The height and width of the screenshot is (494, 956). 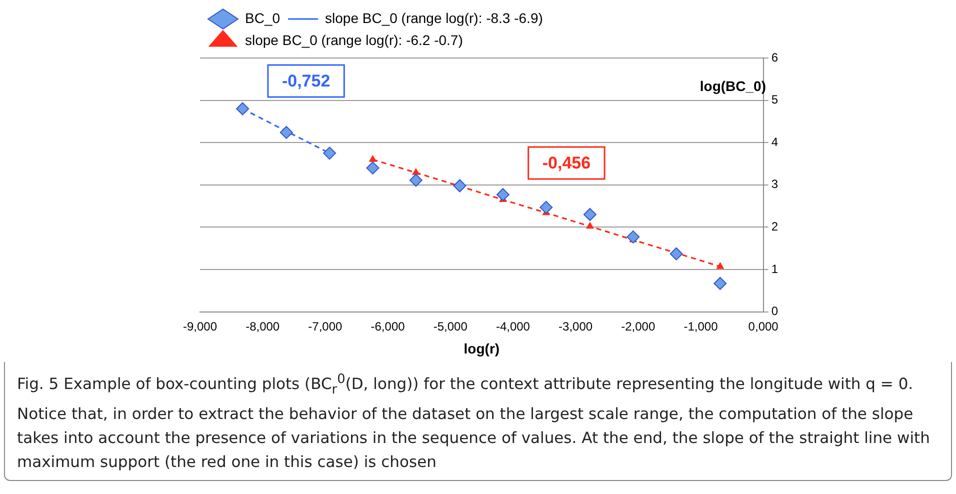 I want to click on y-tick-label: 1, so click(x=774, y=269).